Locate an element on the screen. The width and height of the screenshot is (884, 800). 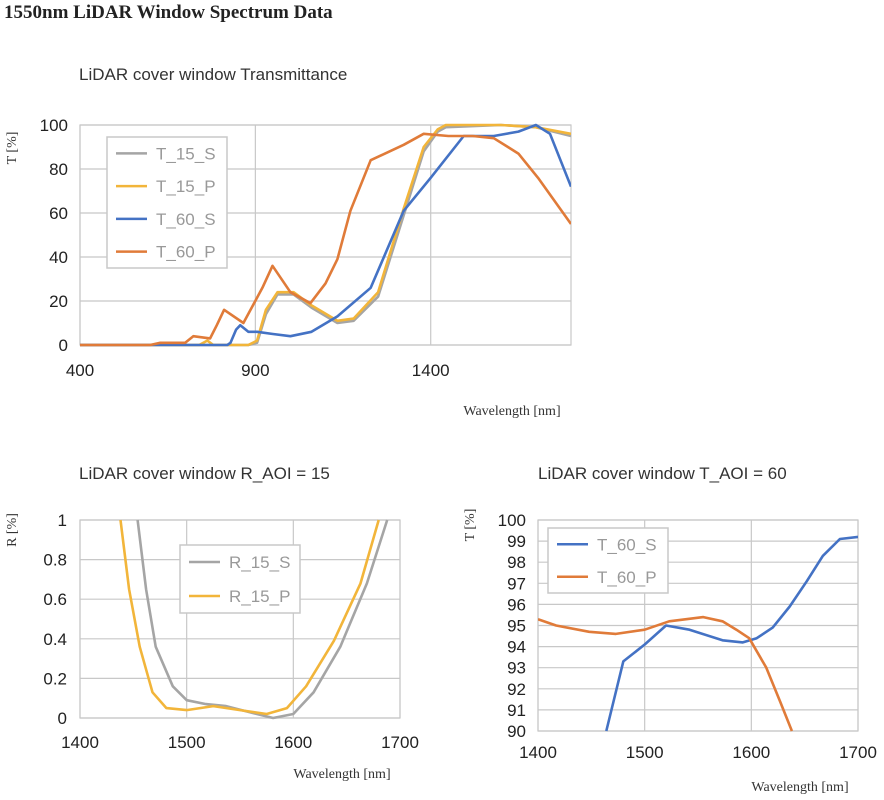
y-tick-label: 99 is located at coordinates (516, 541).